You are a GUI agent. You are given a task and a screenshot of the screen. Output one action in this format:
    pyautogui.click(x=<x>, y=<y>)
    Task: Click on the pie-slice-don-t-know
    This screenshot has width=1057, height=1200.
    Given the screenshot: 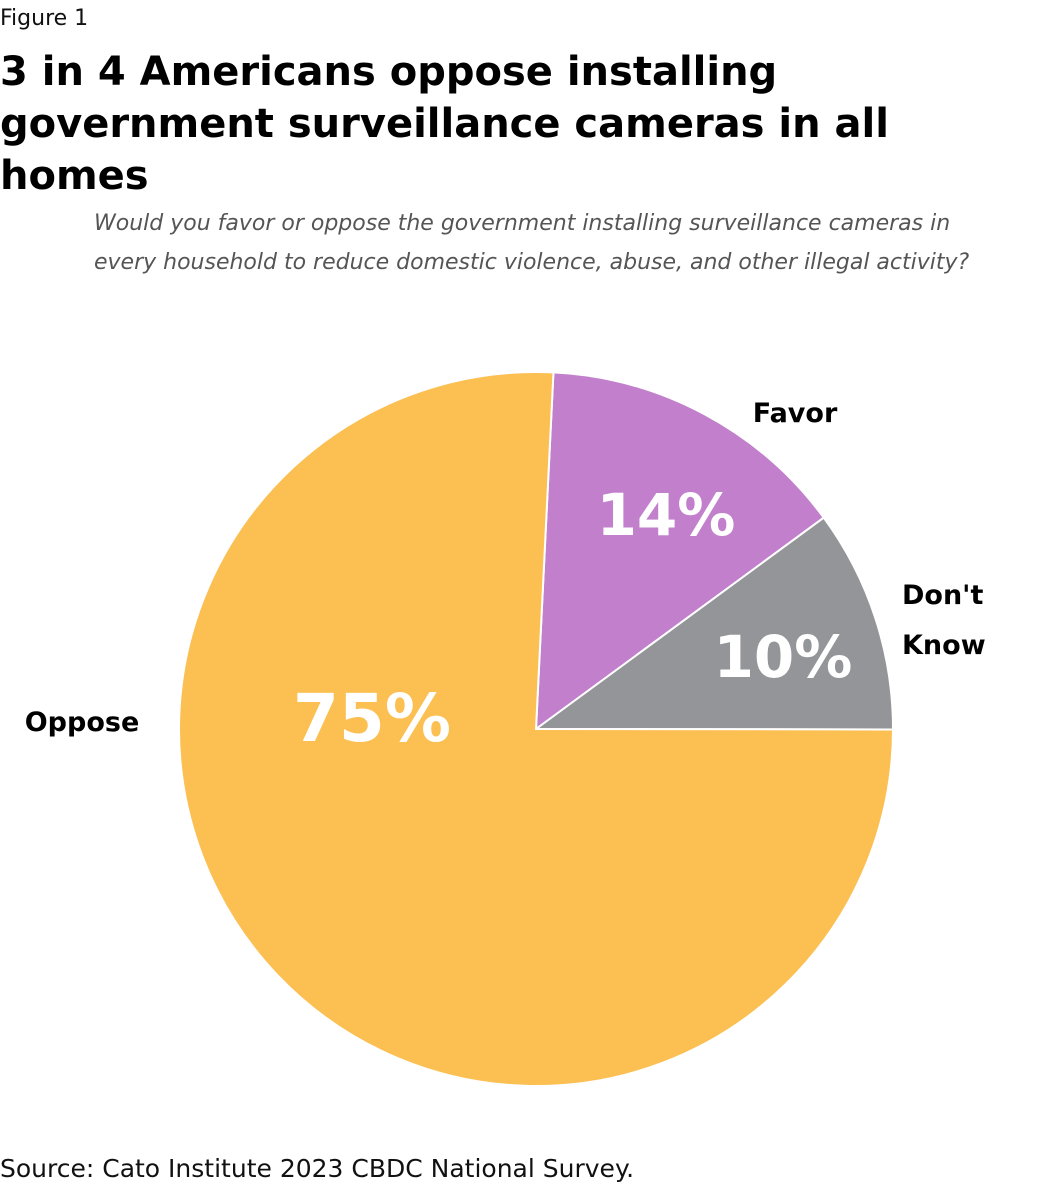 What is the action you would take?
    pyautogui.click(x=713, y=623)
    